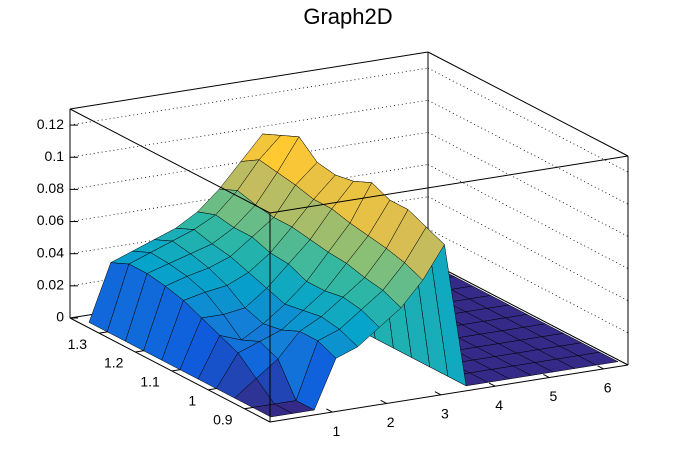 This screenshot has height=472, width=696. What do you see at coordinates (553, 396) in the screenshot?
I see `x-tick-label: 5` at bounding box center [553, 396].